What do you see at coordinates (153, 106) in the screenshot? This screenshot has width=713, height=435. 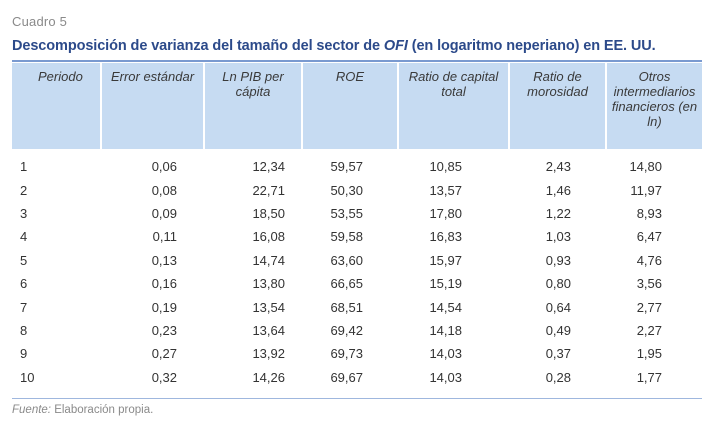 I see `column-header: Error estándar` at bounding box center [153, 106].